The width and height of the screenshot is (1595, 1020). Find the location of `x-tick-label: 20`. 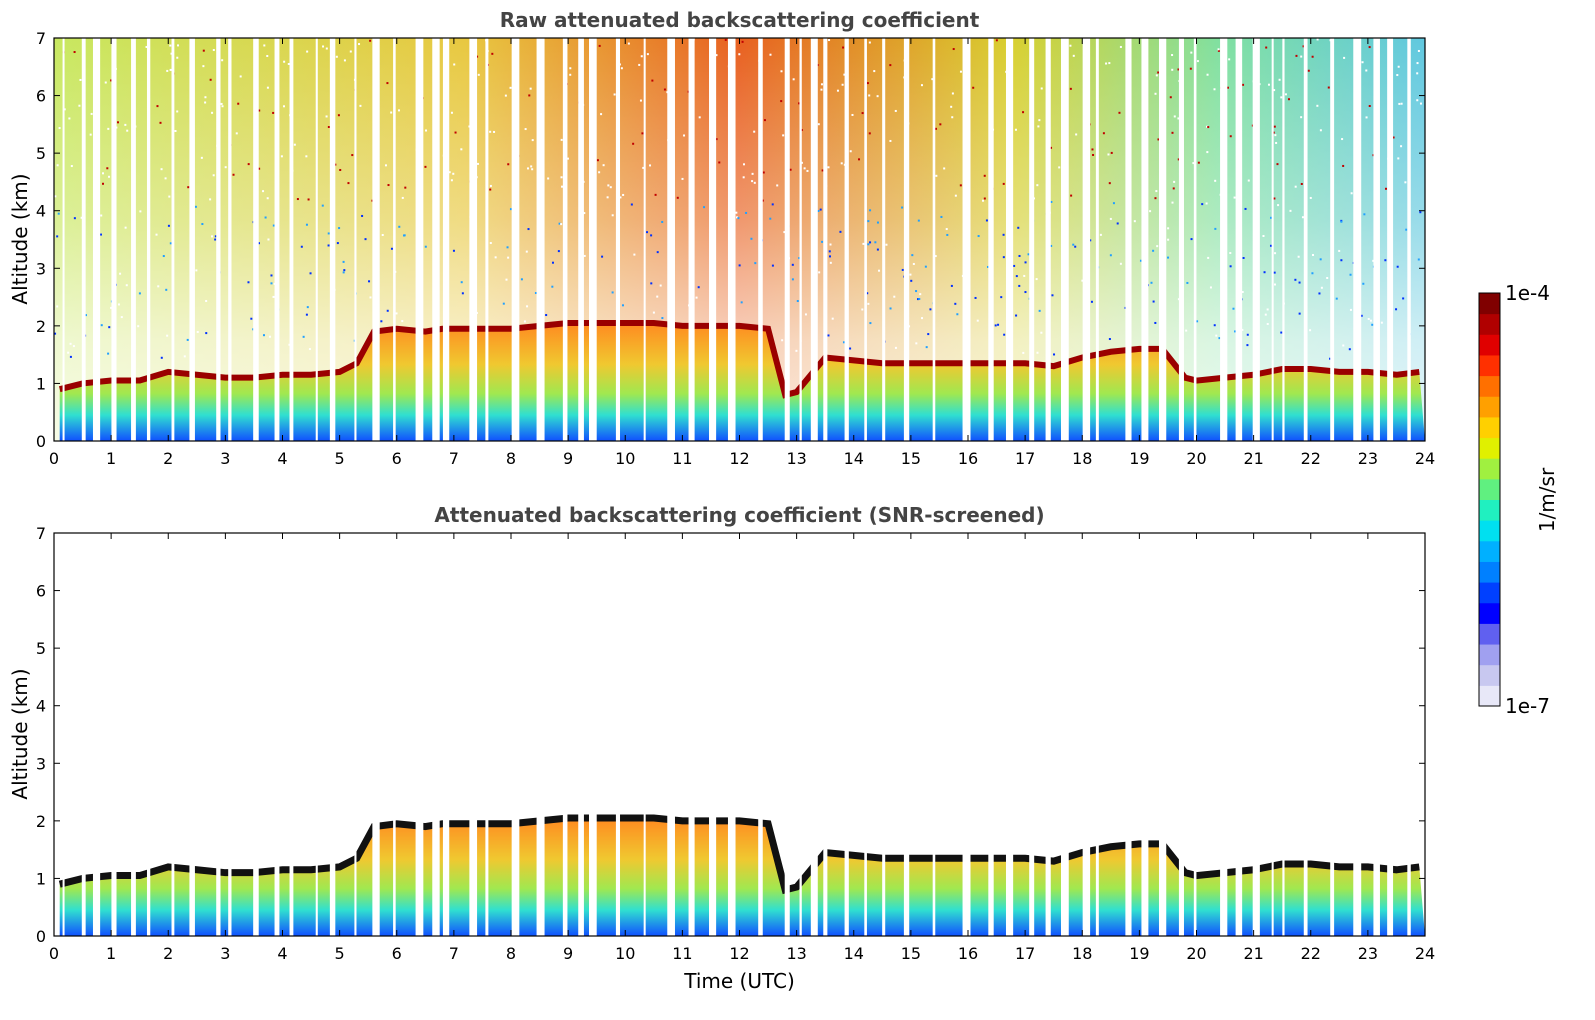

x-tick-label: 20 is located at coordinates (1196, 458).